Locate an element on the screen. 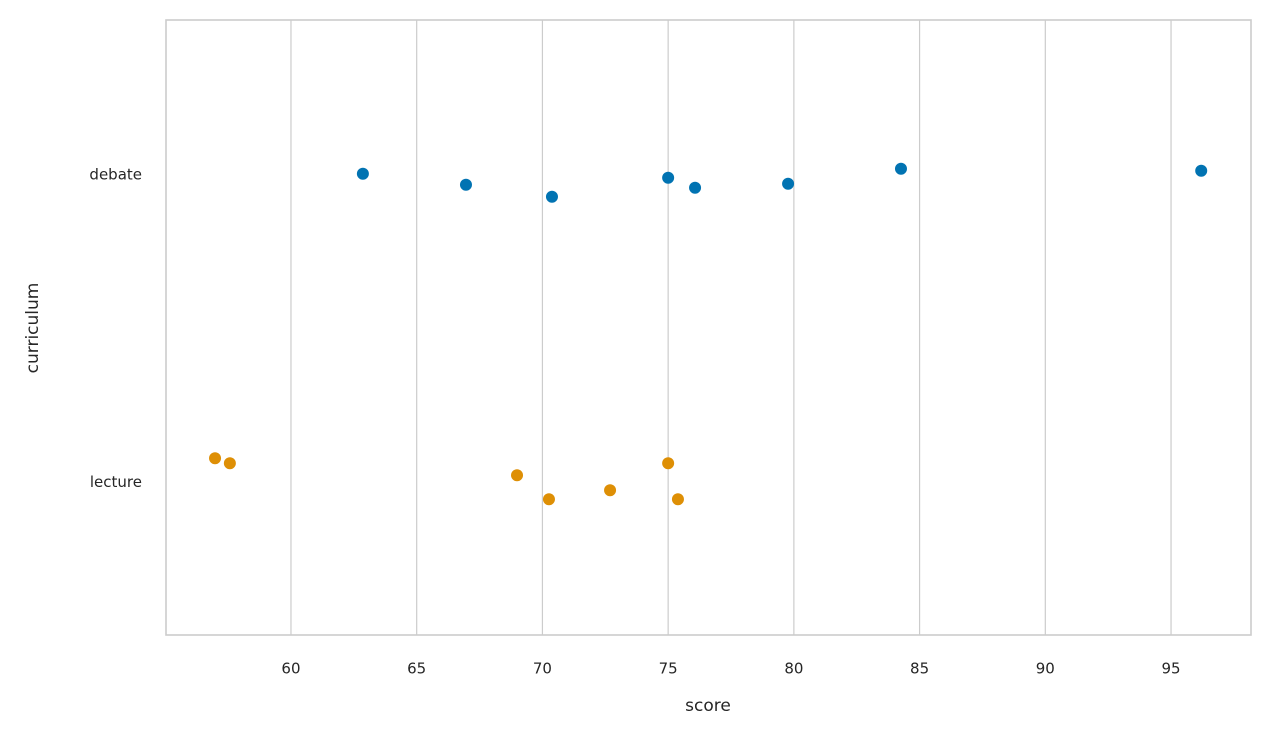 The image size is (1270, 740). x-tick-label: 85 is located at coordinates (919, 669).